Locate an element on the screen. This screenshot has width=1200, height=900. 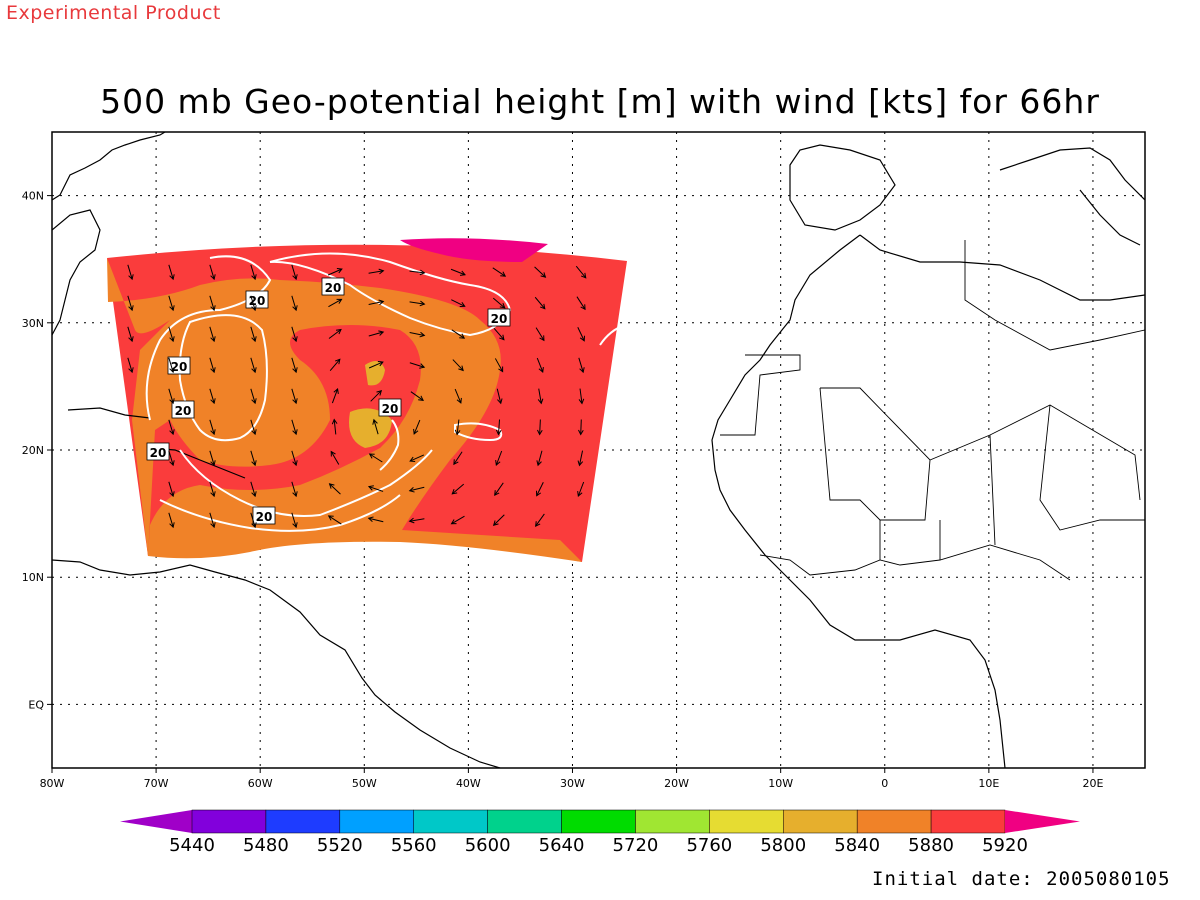
x-tick-label: 60W is located at coordinates (260, 783).